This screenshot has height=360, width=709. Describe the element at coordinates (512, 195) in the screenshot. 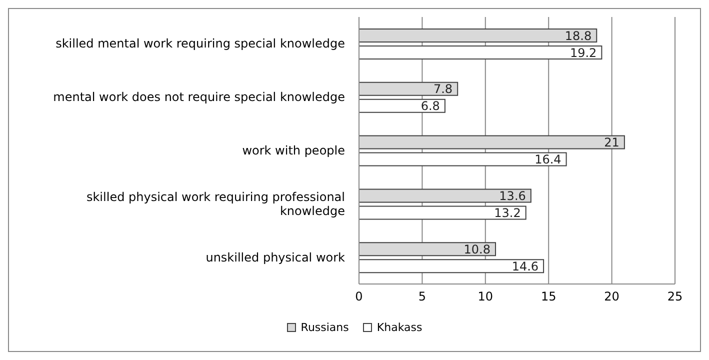

I see `data-label: 13.6` at that location.